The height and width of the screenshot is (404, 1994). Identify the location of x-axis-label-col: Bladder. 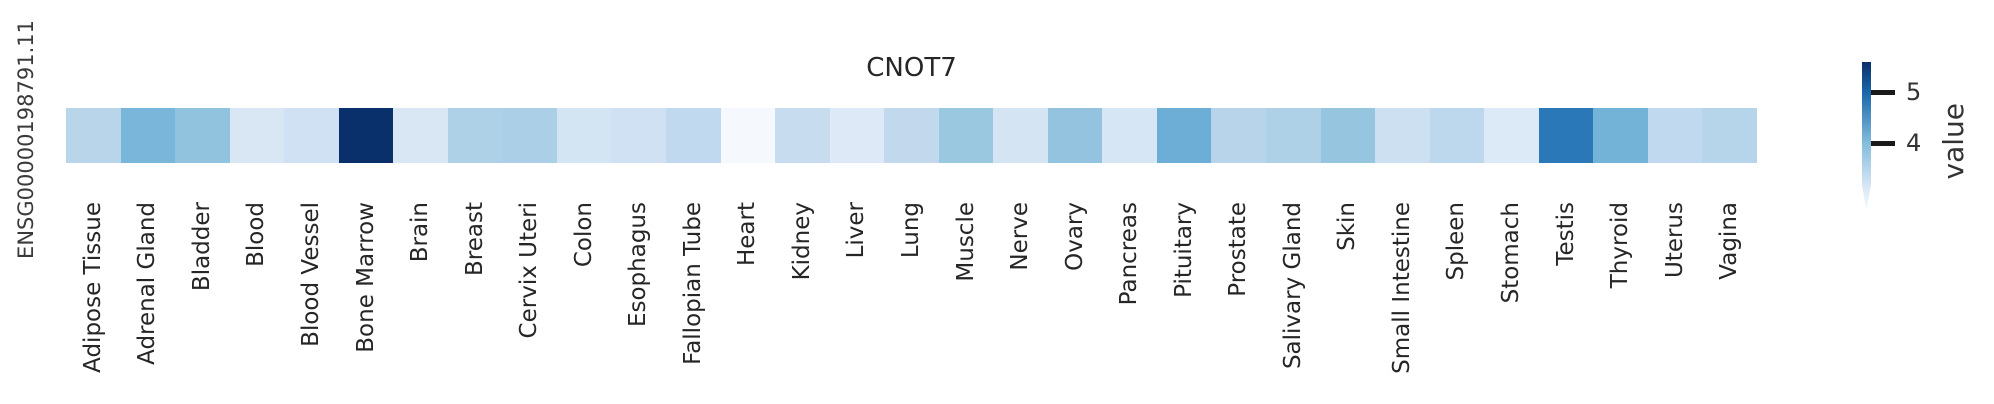
(202, 302).